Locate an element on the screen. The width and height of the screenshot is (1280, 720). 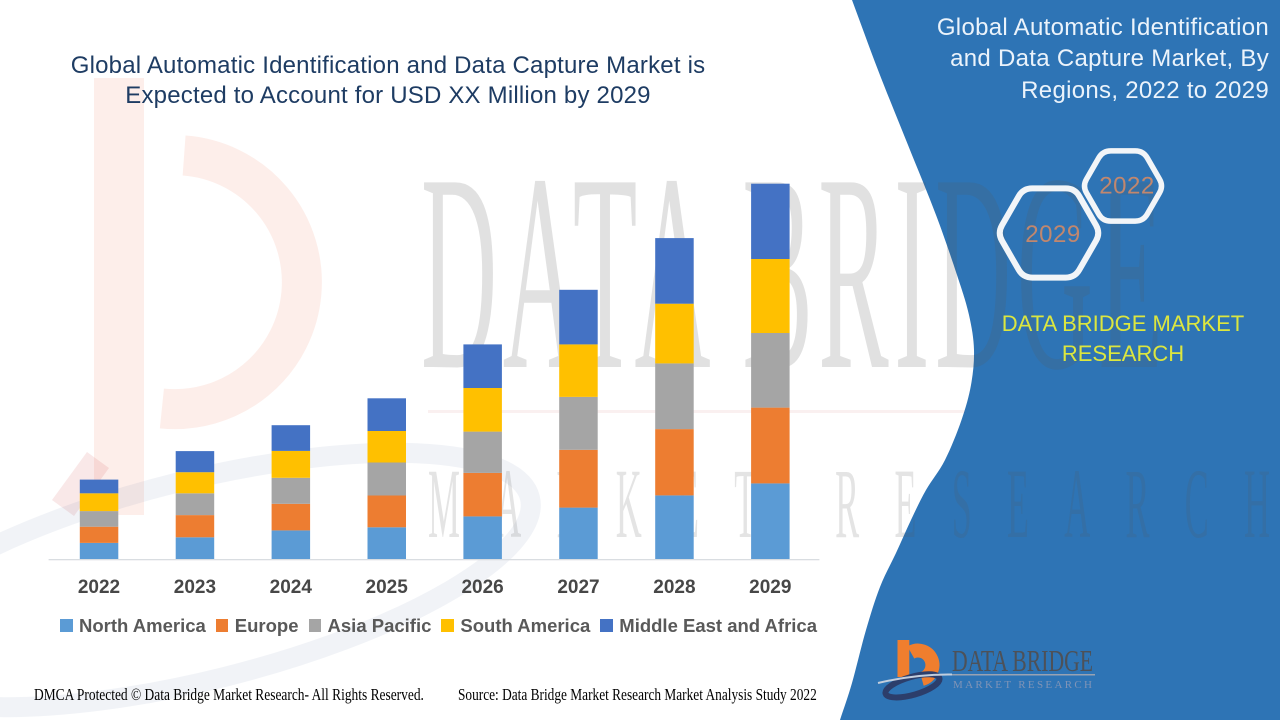
svg-text: 2022 is located at coordinates (1126, 186).